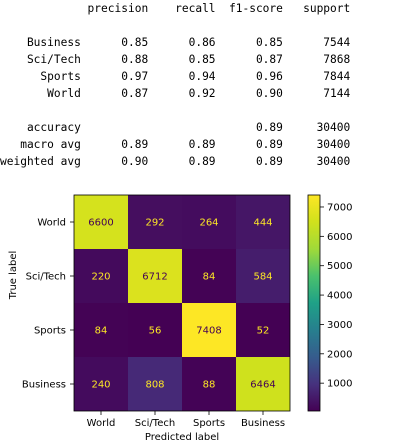 This screenshot has height=444, width=411. I want to click on colorbar-tick-label: 5000, so click(339, 266).